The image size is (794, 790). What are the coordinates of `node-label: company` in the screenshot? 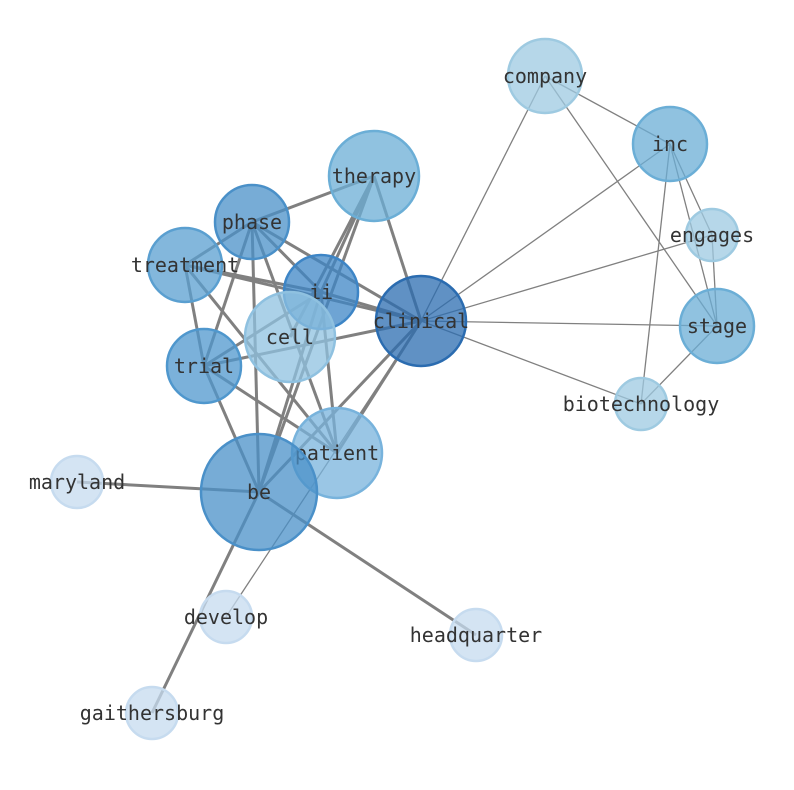 It's located at (545, 76).